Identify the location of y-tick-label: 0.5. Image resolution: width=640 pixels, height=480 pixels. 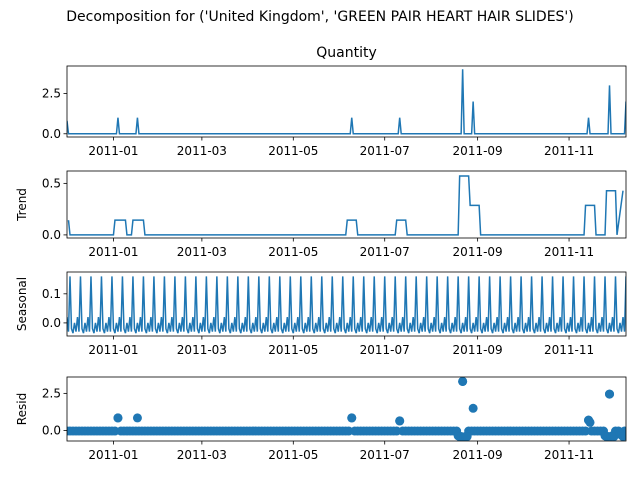
(51, 183).